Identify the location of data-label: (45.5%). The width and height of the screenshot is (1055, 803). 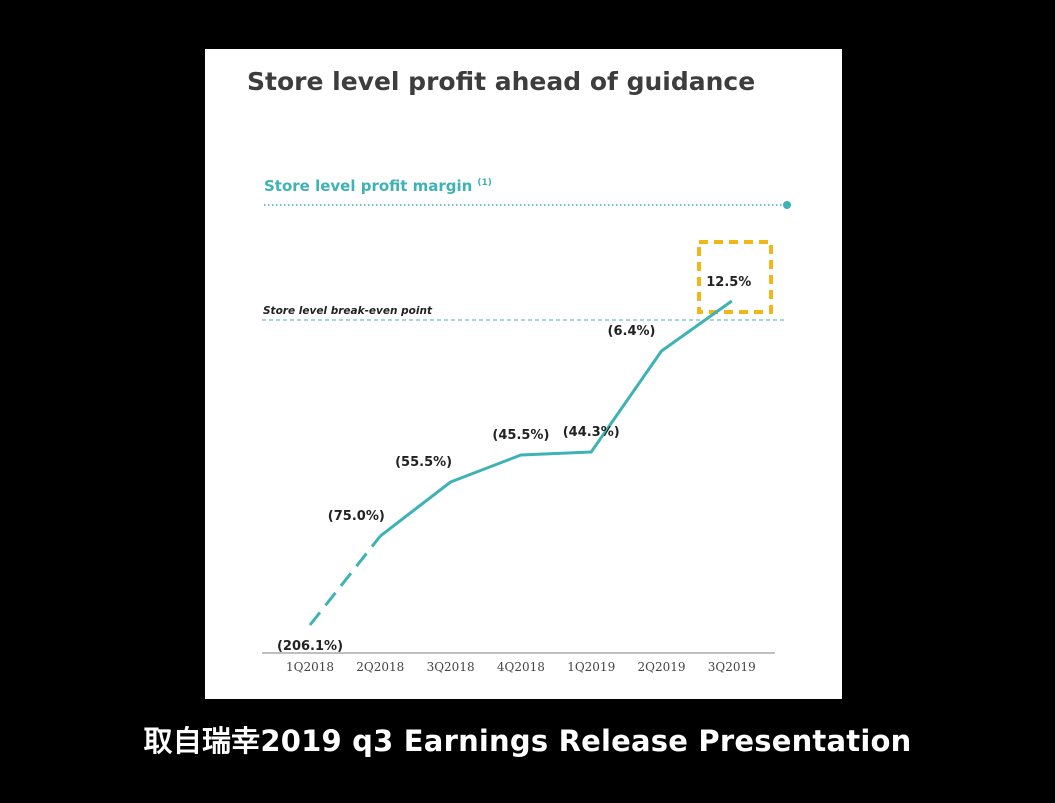
(520, 435).